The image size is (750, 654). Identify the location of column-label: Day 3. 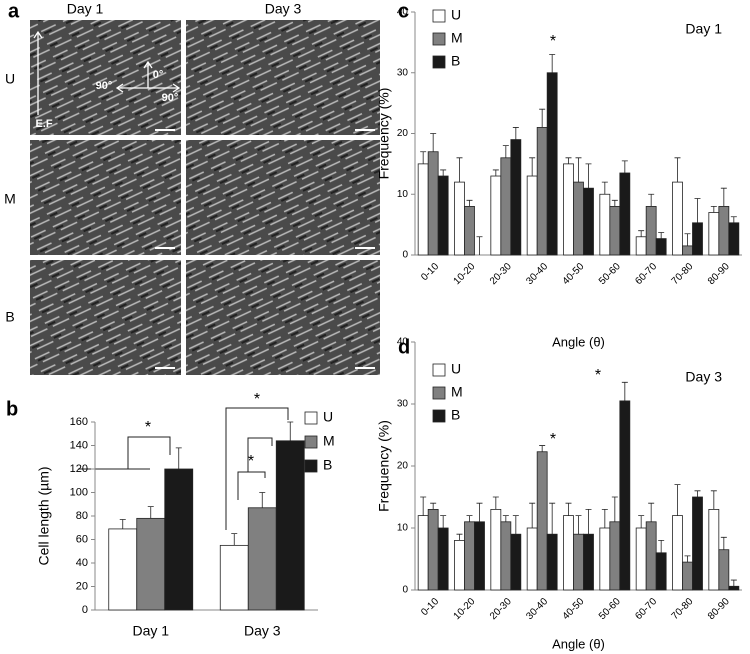
(283, 9).